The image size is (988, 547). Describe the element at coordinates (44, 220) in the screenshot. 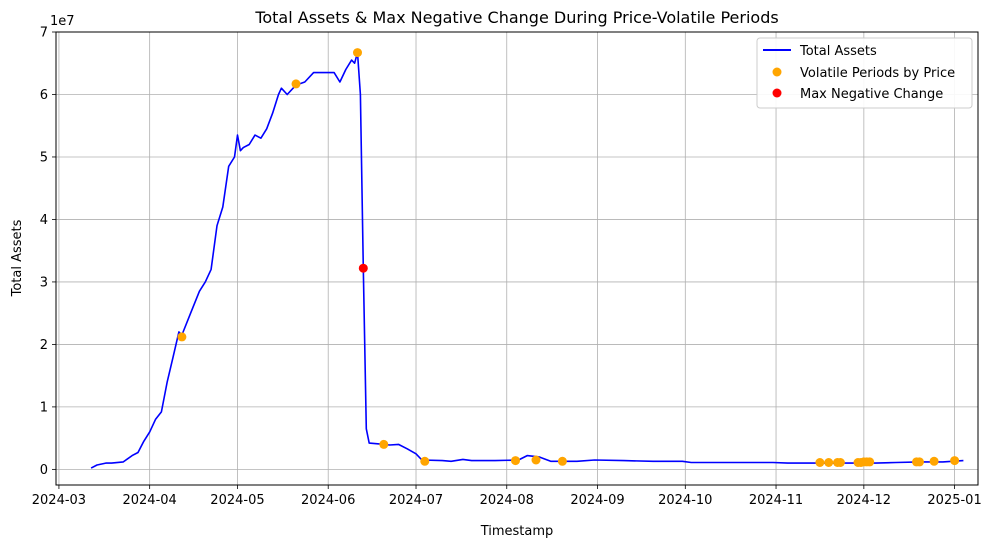

I see `y-tick-label: 4` at that location.